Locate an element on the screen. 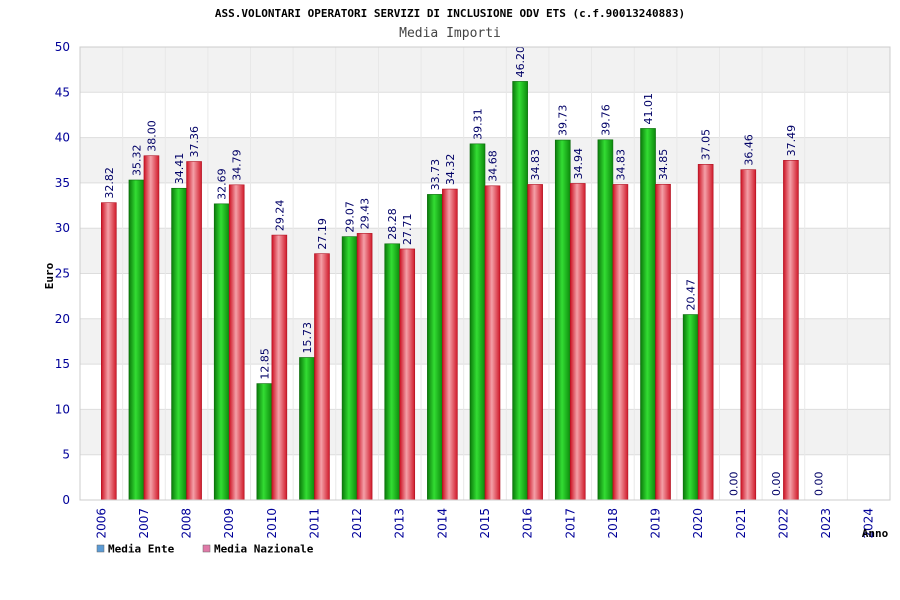  legend-label-media-nazionale: Media Nazionale is located at coordinates (264, 549).